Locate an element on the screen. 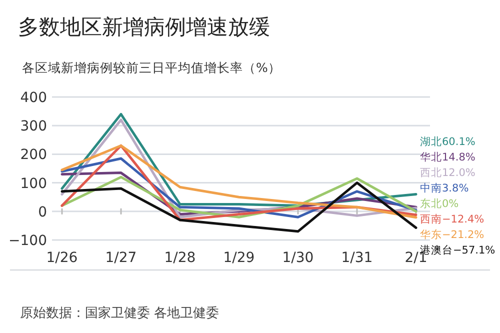 This screenshot has height=333, width=500. text: 湖北60.1% is located at coordinates (448, 141).